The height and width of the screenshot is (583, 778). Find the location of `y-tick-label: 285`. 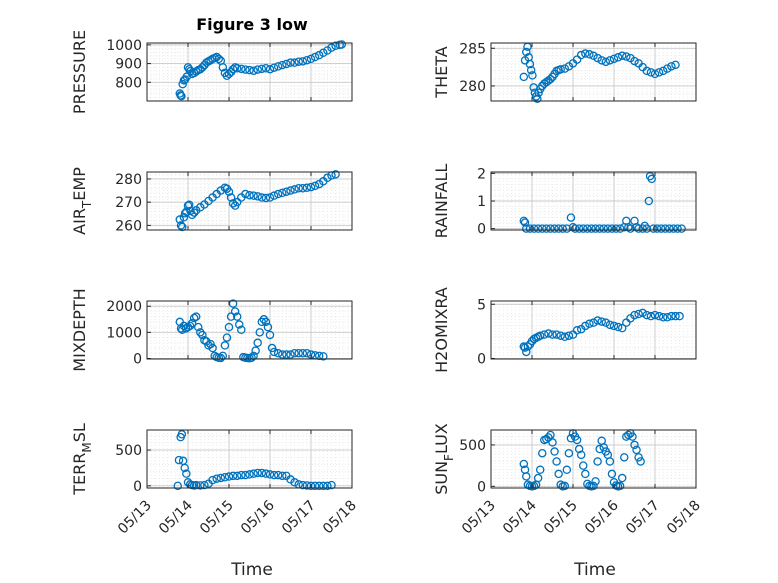

y-tick-label: 285 is located at coordinates (472, 49).